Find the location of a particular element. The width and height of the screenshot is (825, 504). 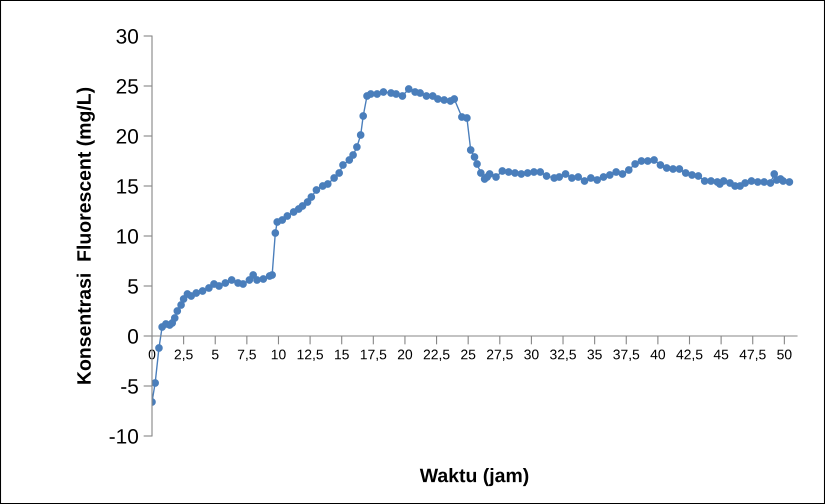

x-tick-label: 47,5 is located at coordinates (753, 356).